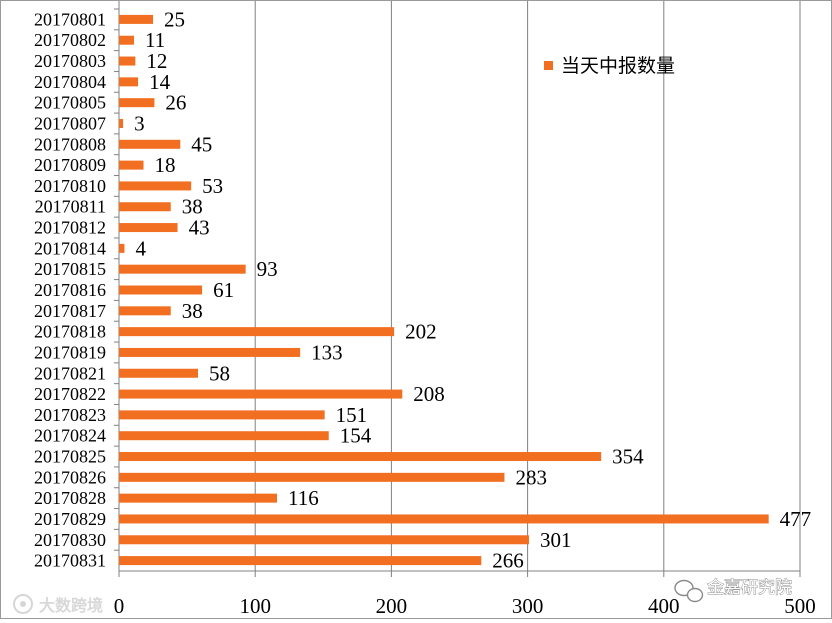 This screenshot has width=832, height=623. Describe the element at coordinates (156, 61) in the screenshot. I see `data-label-20170803: 12` at that location.